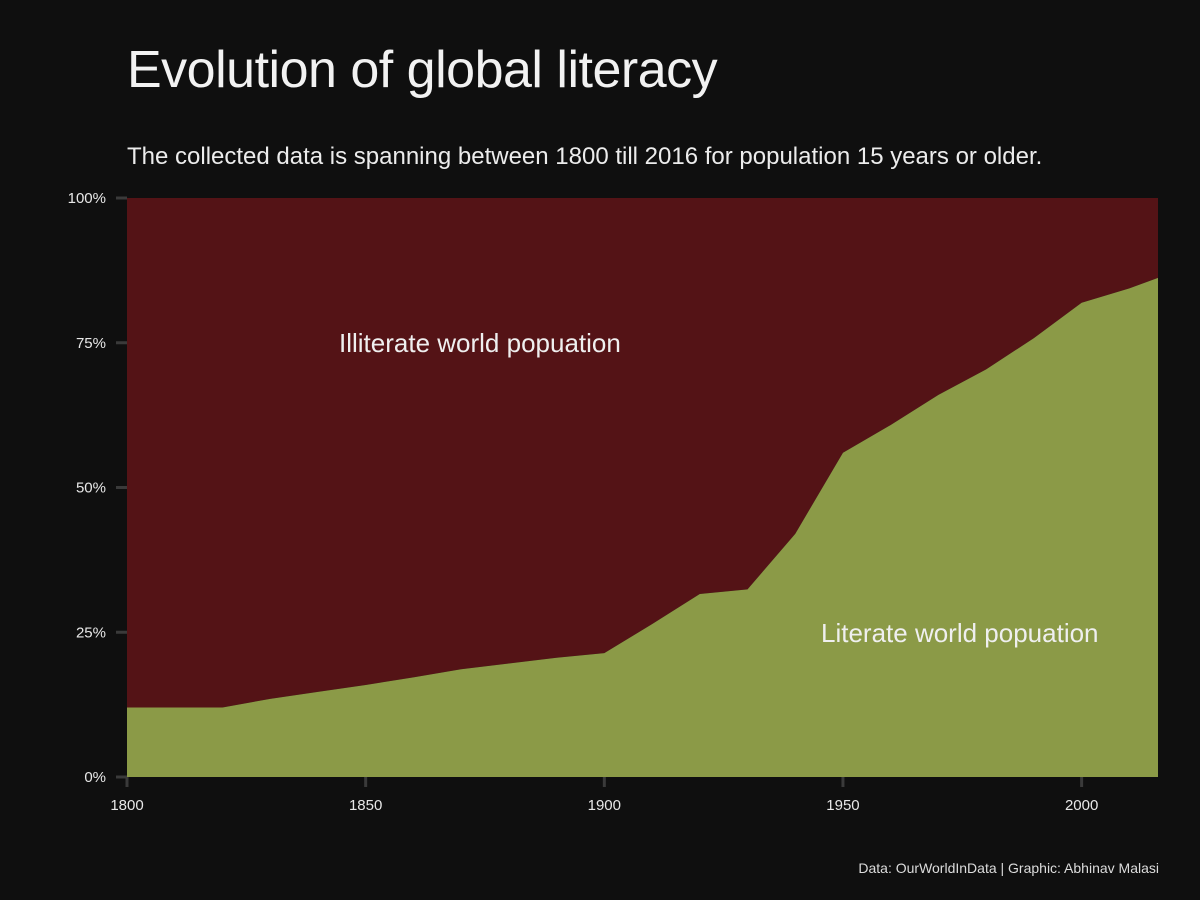  Describe the element at coordinates (87, 198) in the screenshot. I see `y-tick-label: 100%` at that location.